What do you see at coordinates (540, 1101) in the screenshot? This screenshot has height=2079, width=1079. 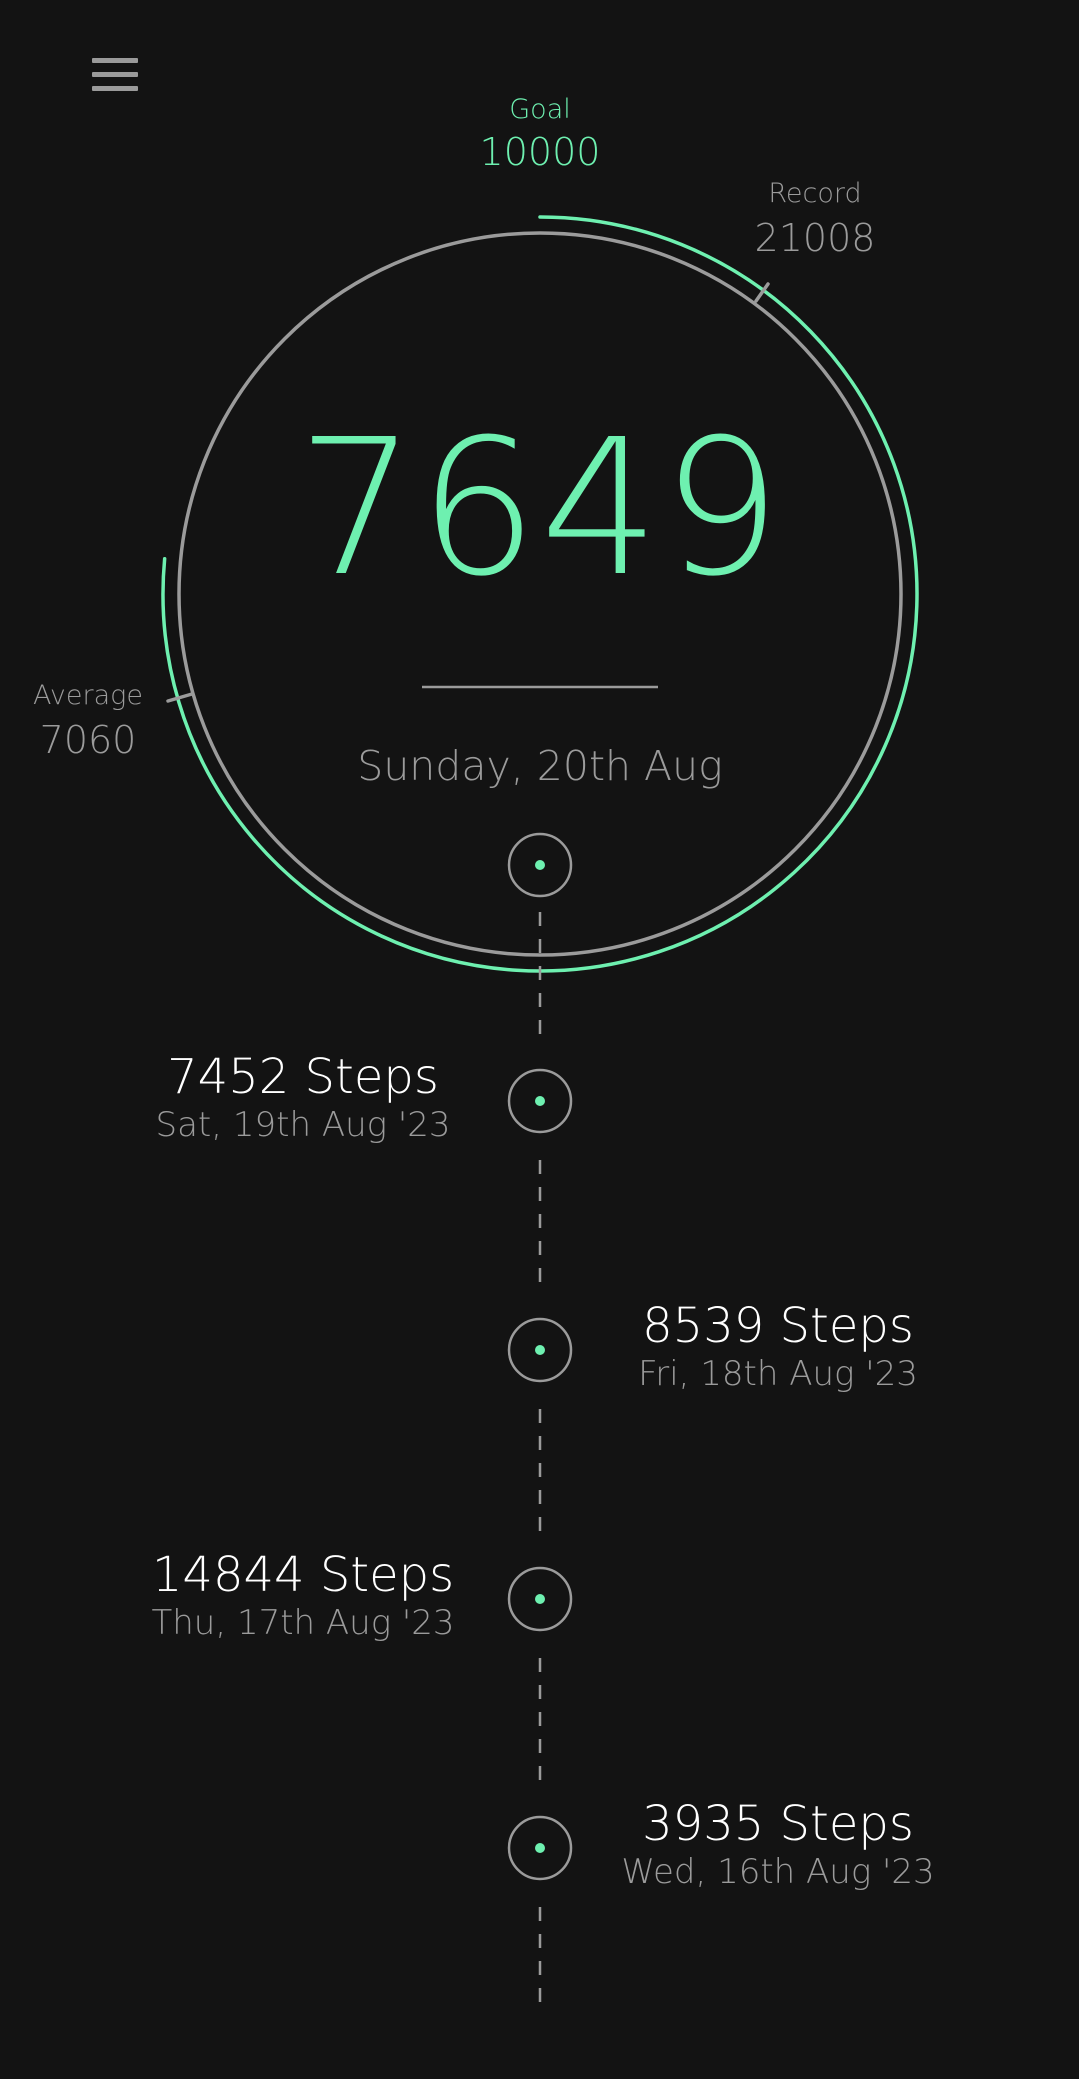 I see `timeline-node-sat` at bounding box center [540, 1101].